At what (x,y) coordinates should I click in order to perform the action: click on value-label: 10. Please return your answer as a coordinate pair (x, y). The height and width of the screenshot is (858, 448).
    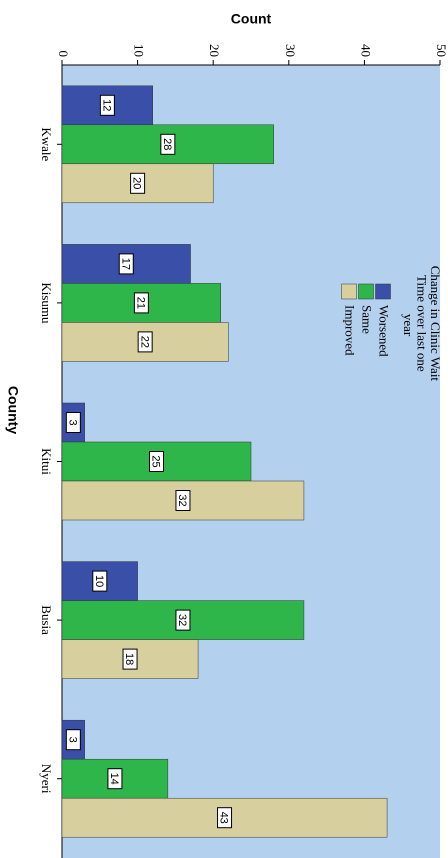
    Looking at the image, I should click on (99, 581).